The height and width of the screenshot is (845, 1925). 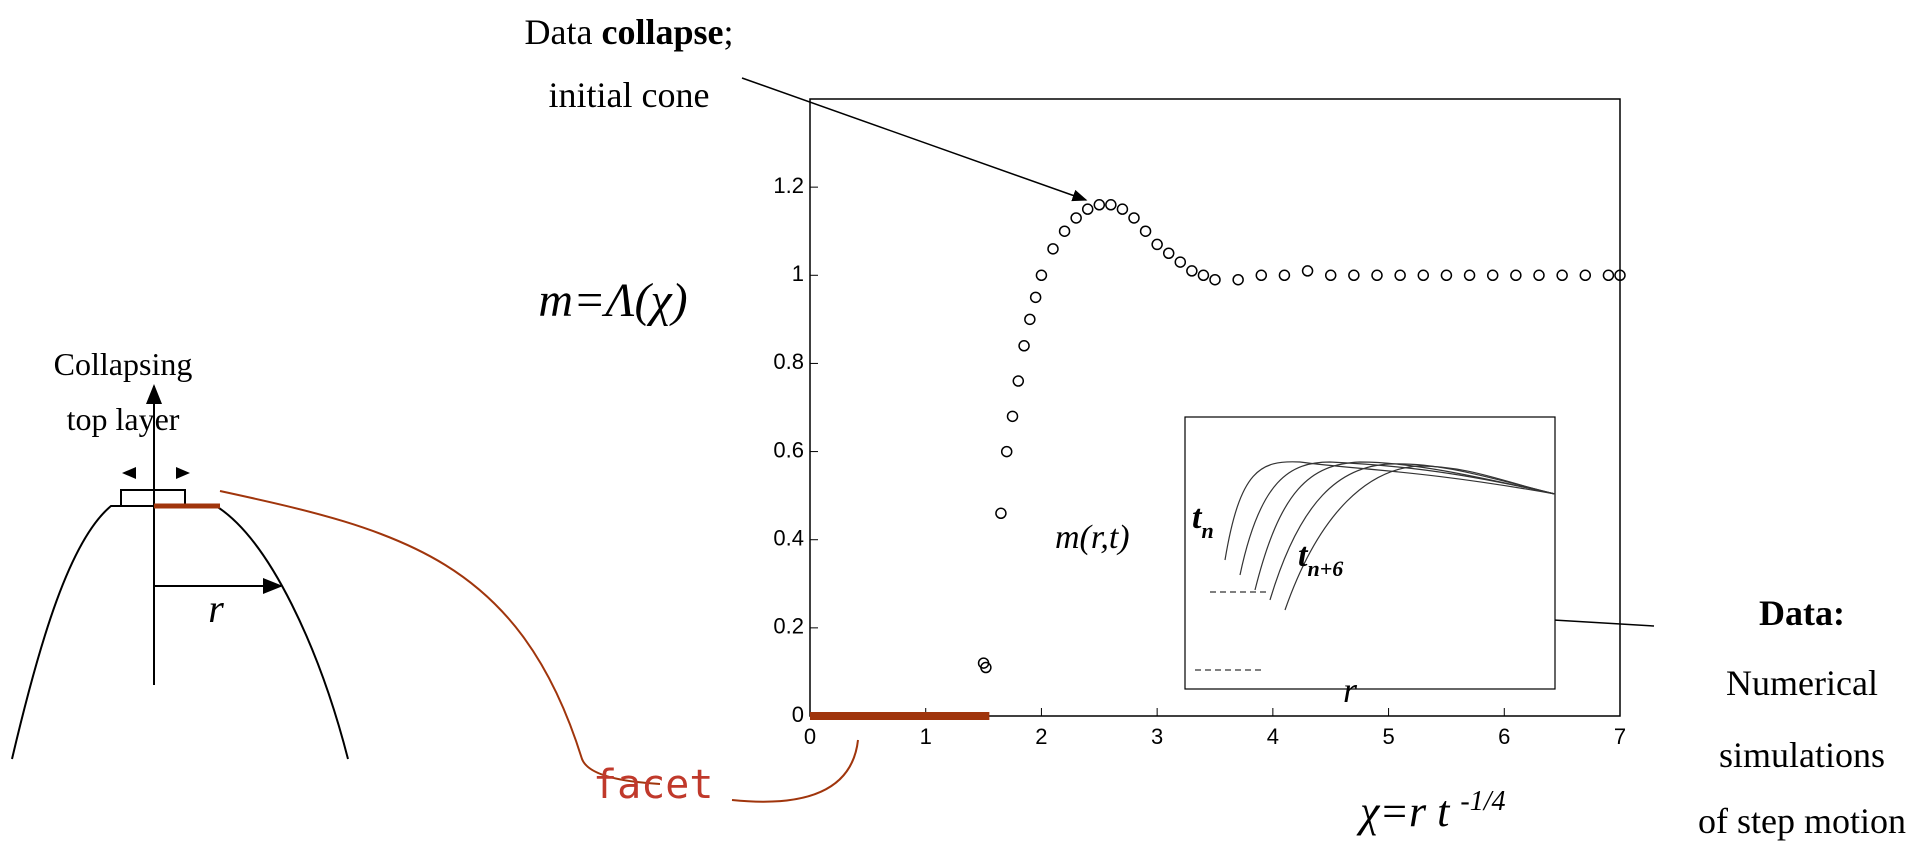 What do you see at coordinates (788, 538) in the screenshot?
I see `y-tick-label: 0.4` at bounding box center [788, 538].